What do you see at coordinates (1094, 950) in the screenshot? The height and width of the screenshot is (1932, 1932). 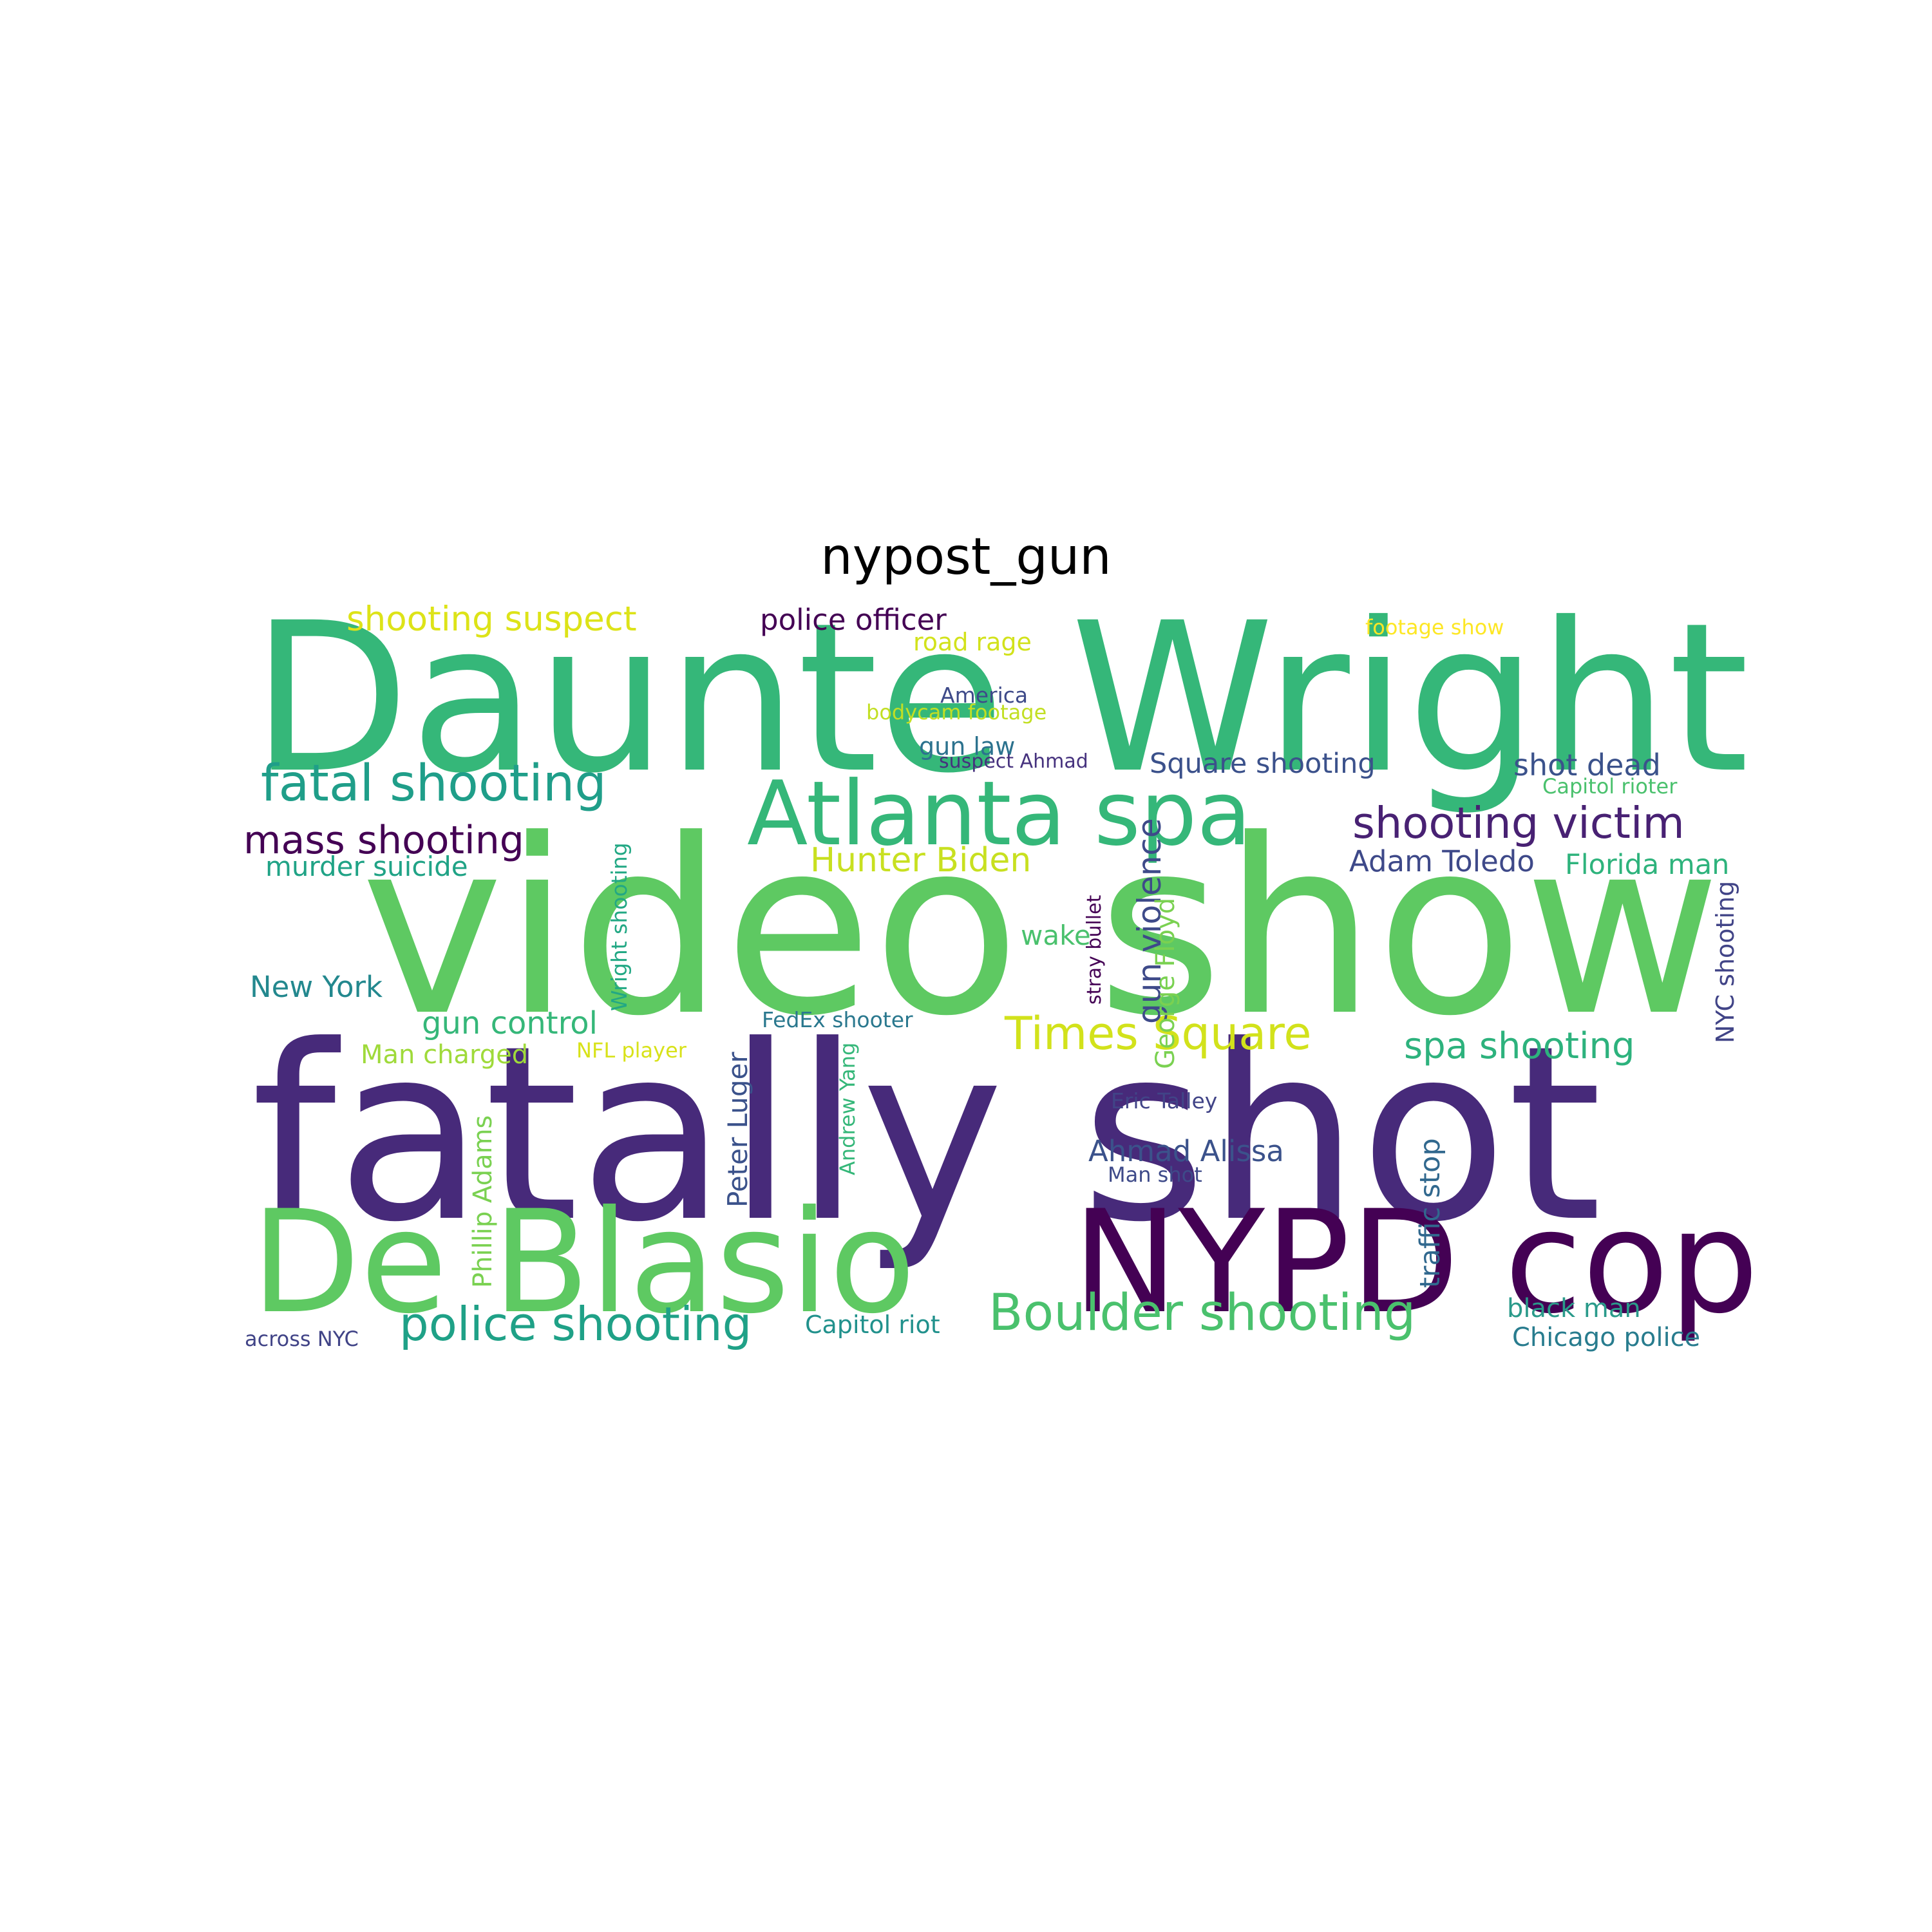 I see `word-stray-bullet: stray bullet` at bounding box center [1094, 950].